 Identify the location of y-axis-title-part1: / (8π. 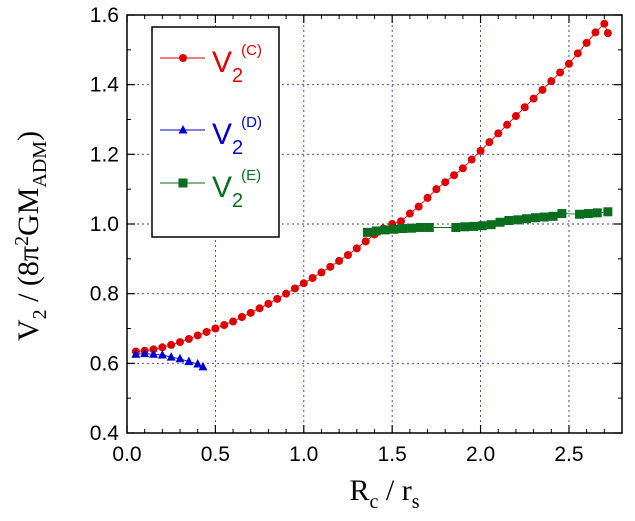
(28, 277).